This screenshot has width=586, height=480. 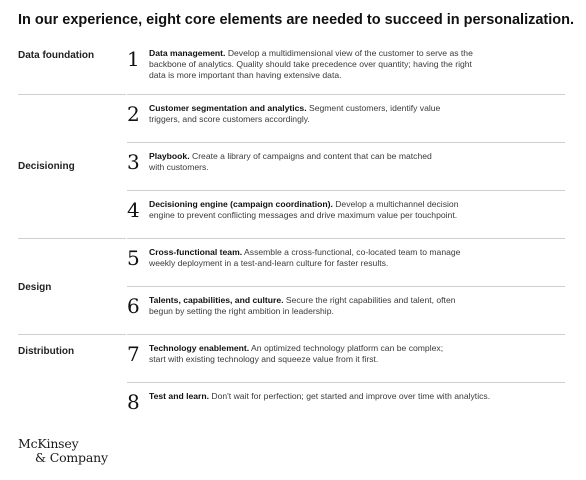 What do you see at coordinates (133, 210) in the screenshot?
I see `item-number: 4` at bounding box center [133, 210].